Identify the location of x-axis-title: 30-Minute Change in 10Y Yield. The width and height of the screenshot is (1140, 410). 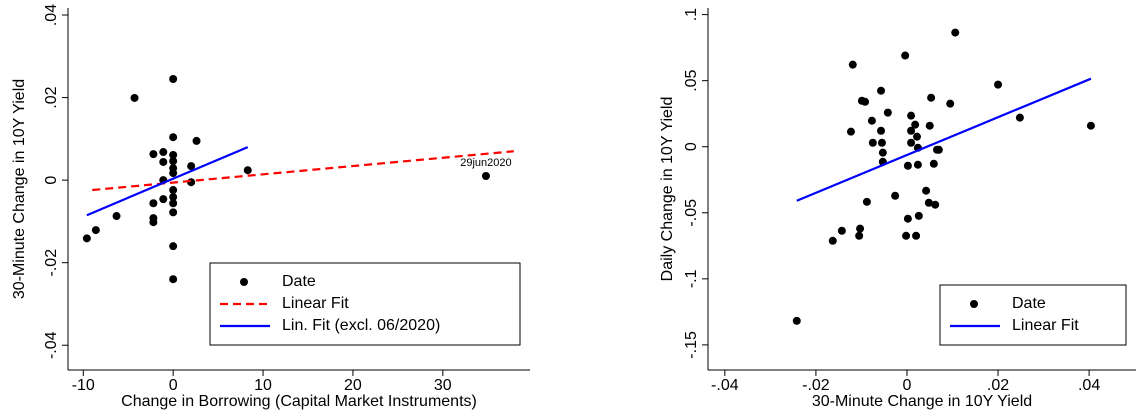
(922, 401).